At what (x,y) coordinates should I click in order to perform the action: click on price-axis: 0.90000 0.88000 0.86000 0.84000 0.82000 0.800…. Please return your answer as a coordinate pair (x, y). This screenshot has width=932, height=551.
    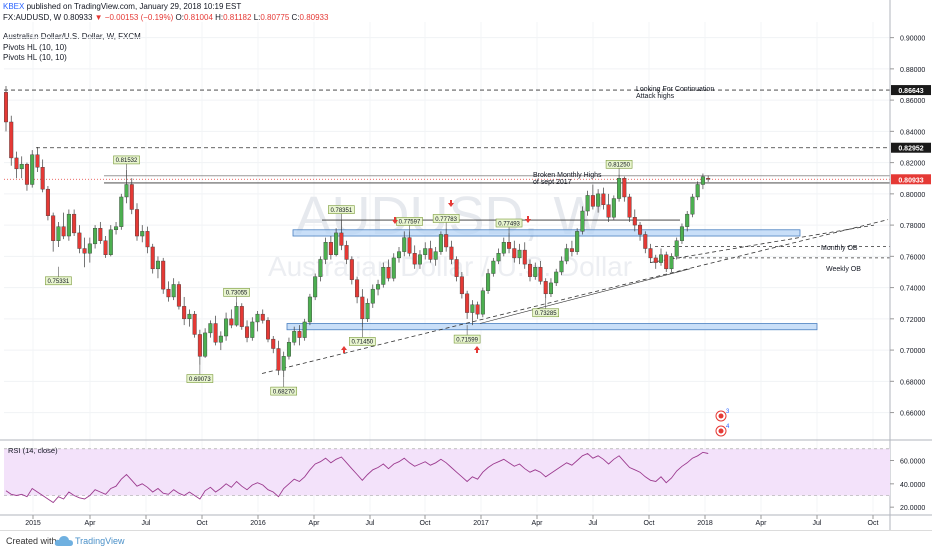
    Looking at the image, I should click on (907, 265).